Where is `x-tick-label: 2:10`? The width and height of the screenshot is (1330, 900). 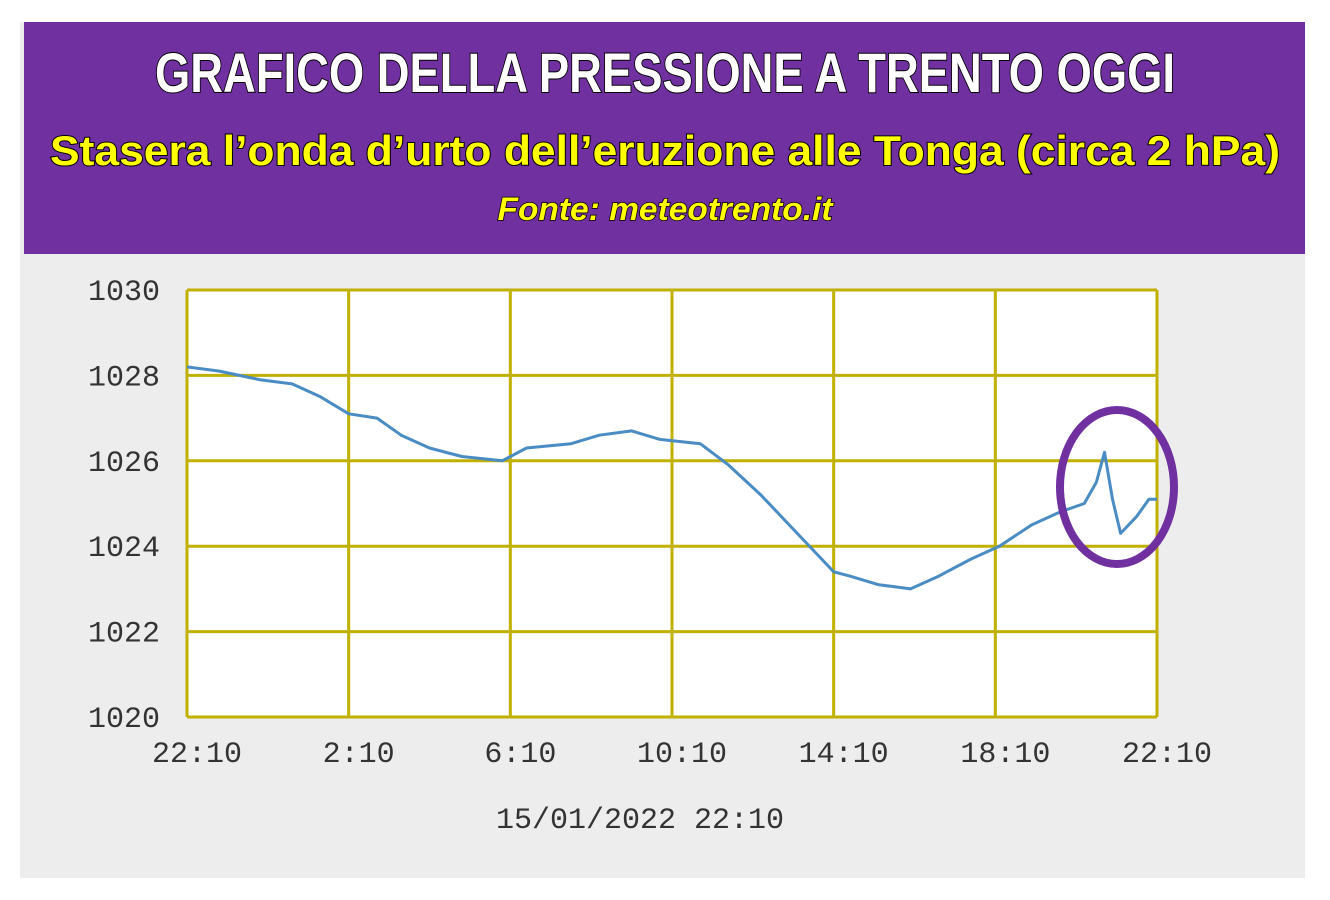
x-tick-label: 2:10 is located at coordinates (359, 755).